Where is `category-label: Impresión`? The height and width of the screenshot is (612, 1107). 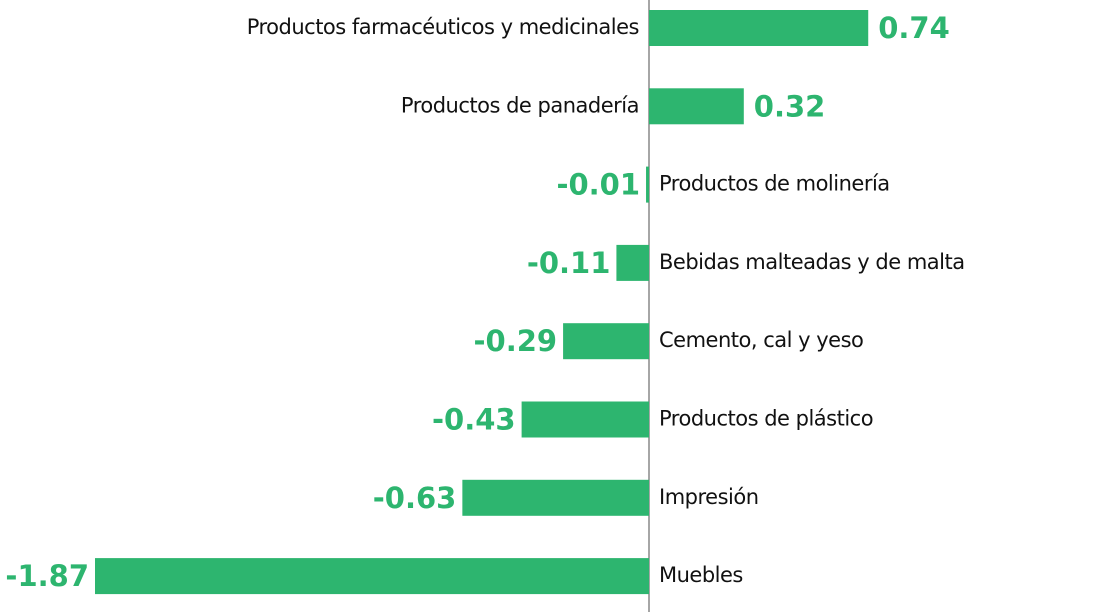
category-label: Impresión is located at coordinates (709, 497).